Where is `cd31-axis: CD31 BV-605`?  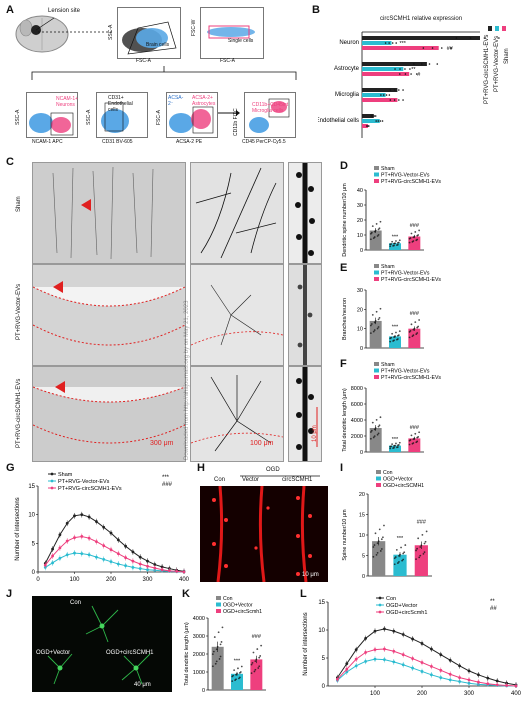
cd31-axis: CD31 BV-605 is located at coordinates (117, 142).